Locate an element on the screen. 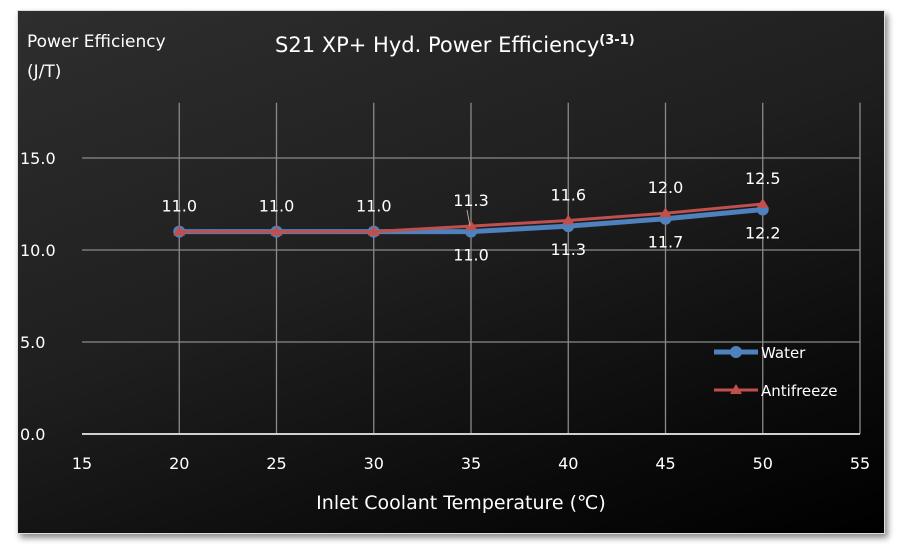 This screenshot has height=558, width=900. legend-label-antifreeze: Antifreeze is located at coordinates (799, 391).